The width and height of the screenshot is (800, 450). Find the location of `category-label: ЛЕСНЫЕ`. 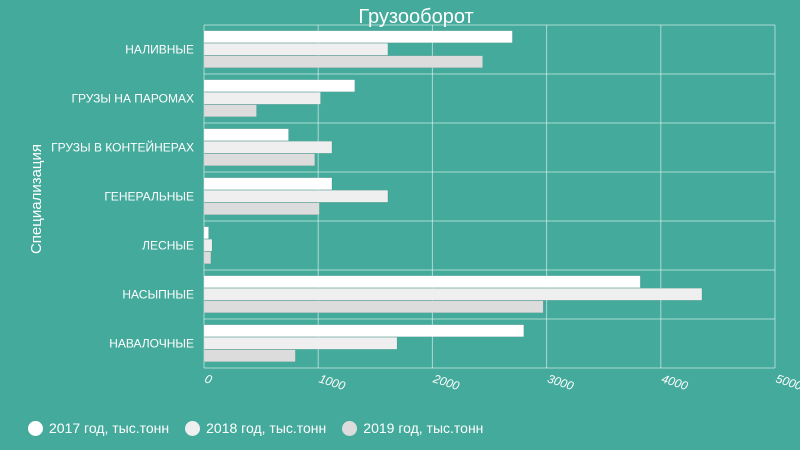

category-label: ЛЕСНЫЕ is located at coordinates (168, 246).